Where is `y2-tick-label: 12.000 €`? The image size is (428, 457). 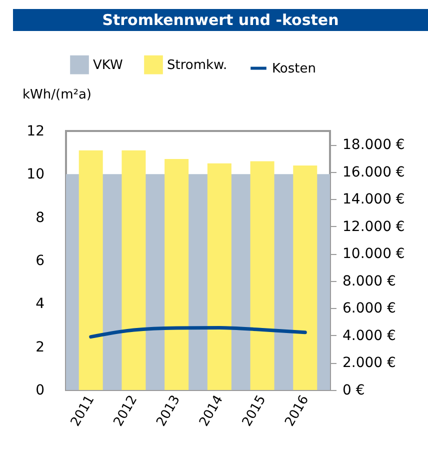
y2-tick-label: 12.000 € is located at coordinates (373, 226).